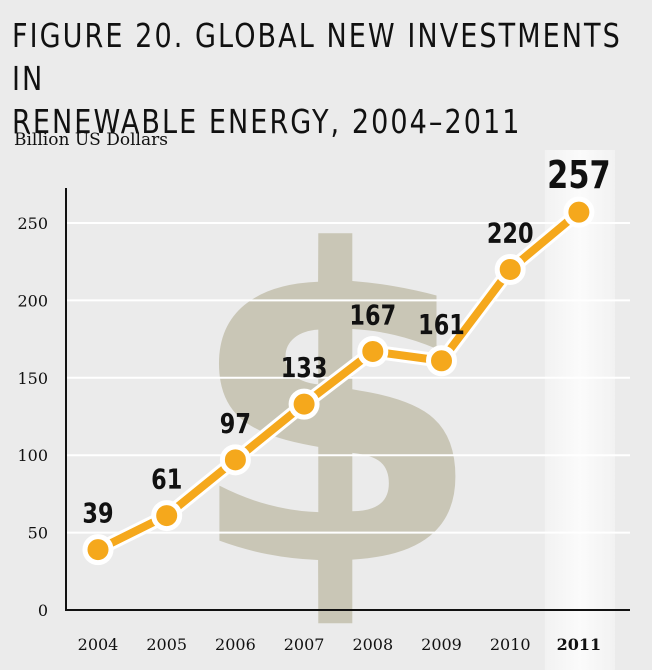 This screenshot has width=652, height=670. I want to click on data-point-2004, so click(98, 550).